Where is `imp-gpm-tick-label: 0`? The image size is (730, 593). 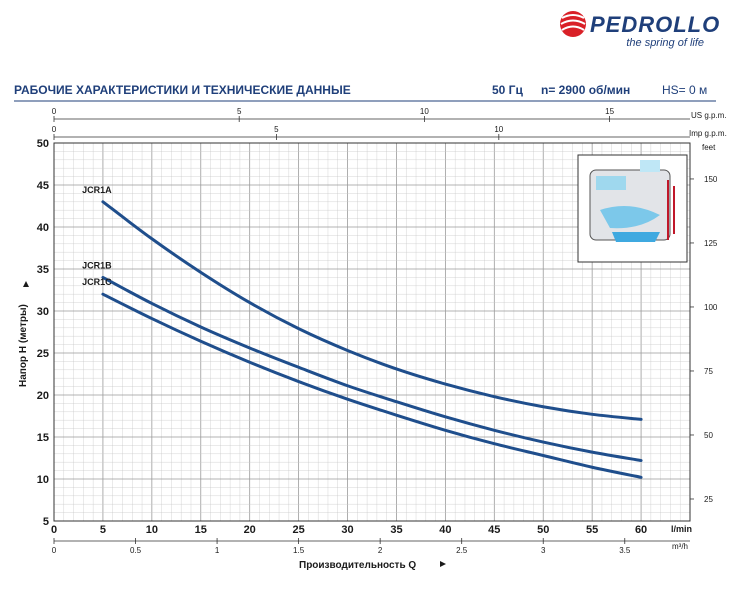 imp-gpm-tick-label: 0 is located at coordinates (54, 129).